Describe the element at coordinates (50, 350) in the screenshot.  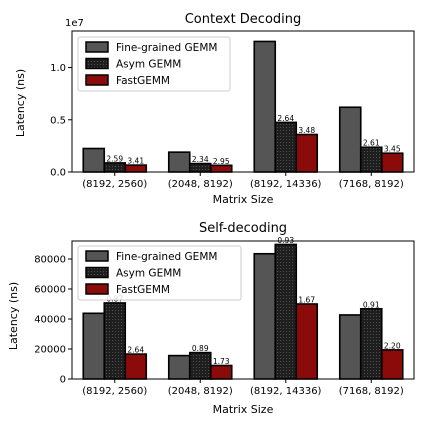
I see `y-tick-label: 20000` at that location.